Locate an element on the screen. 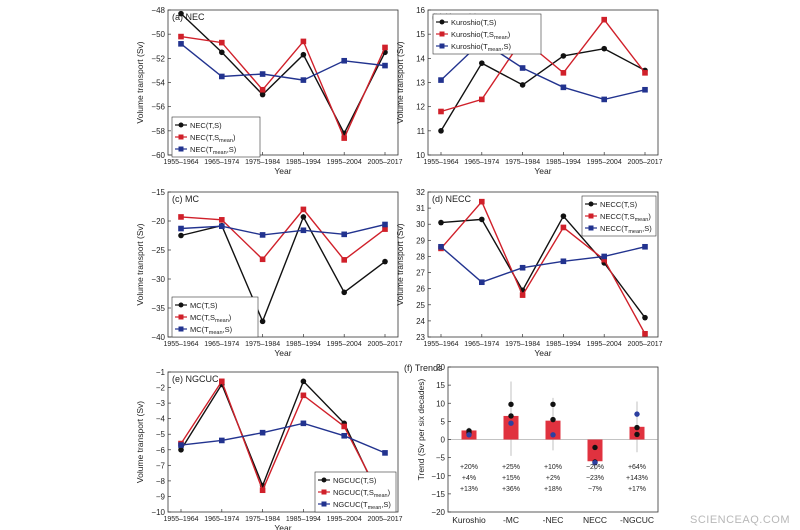 The width and height of the screenshot is (800, 530). trend-annotation: +2% is located at coordinates (553, 478).